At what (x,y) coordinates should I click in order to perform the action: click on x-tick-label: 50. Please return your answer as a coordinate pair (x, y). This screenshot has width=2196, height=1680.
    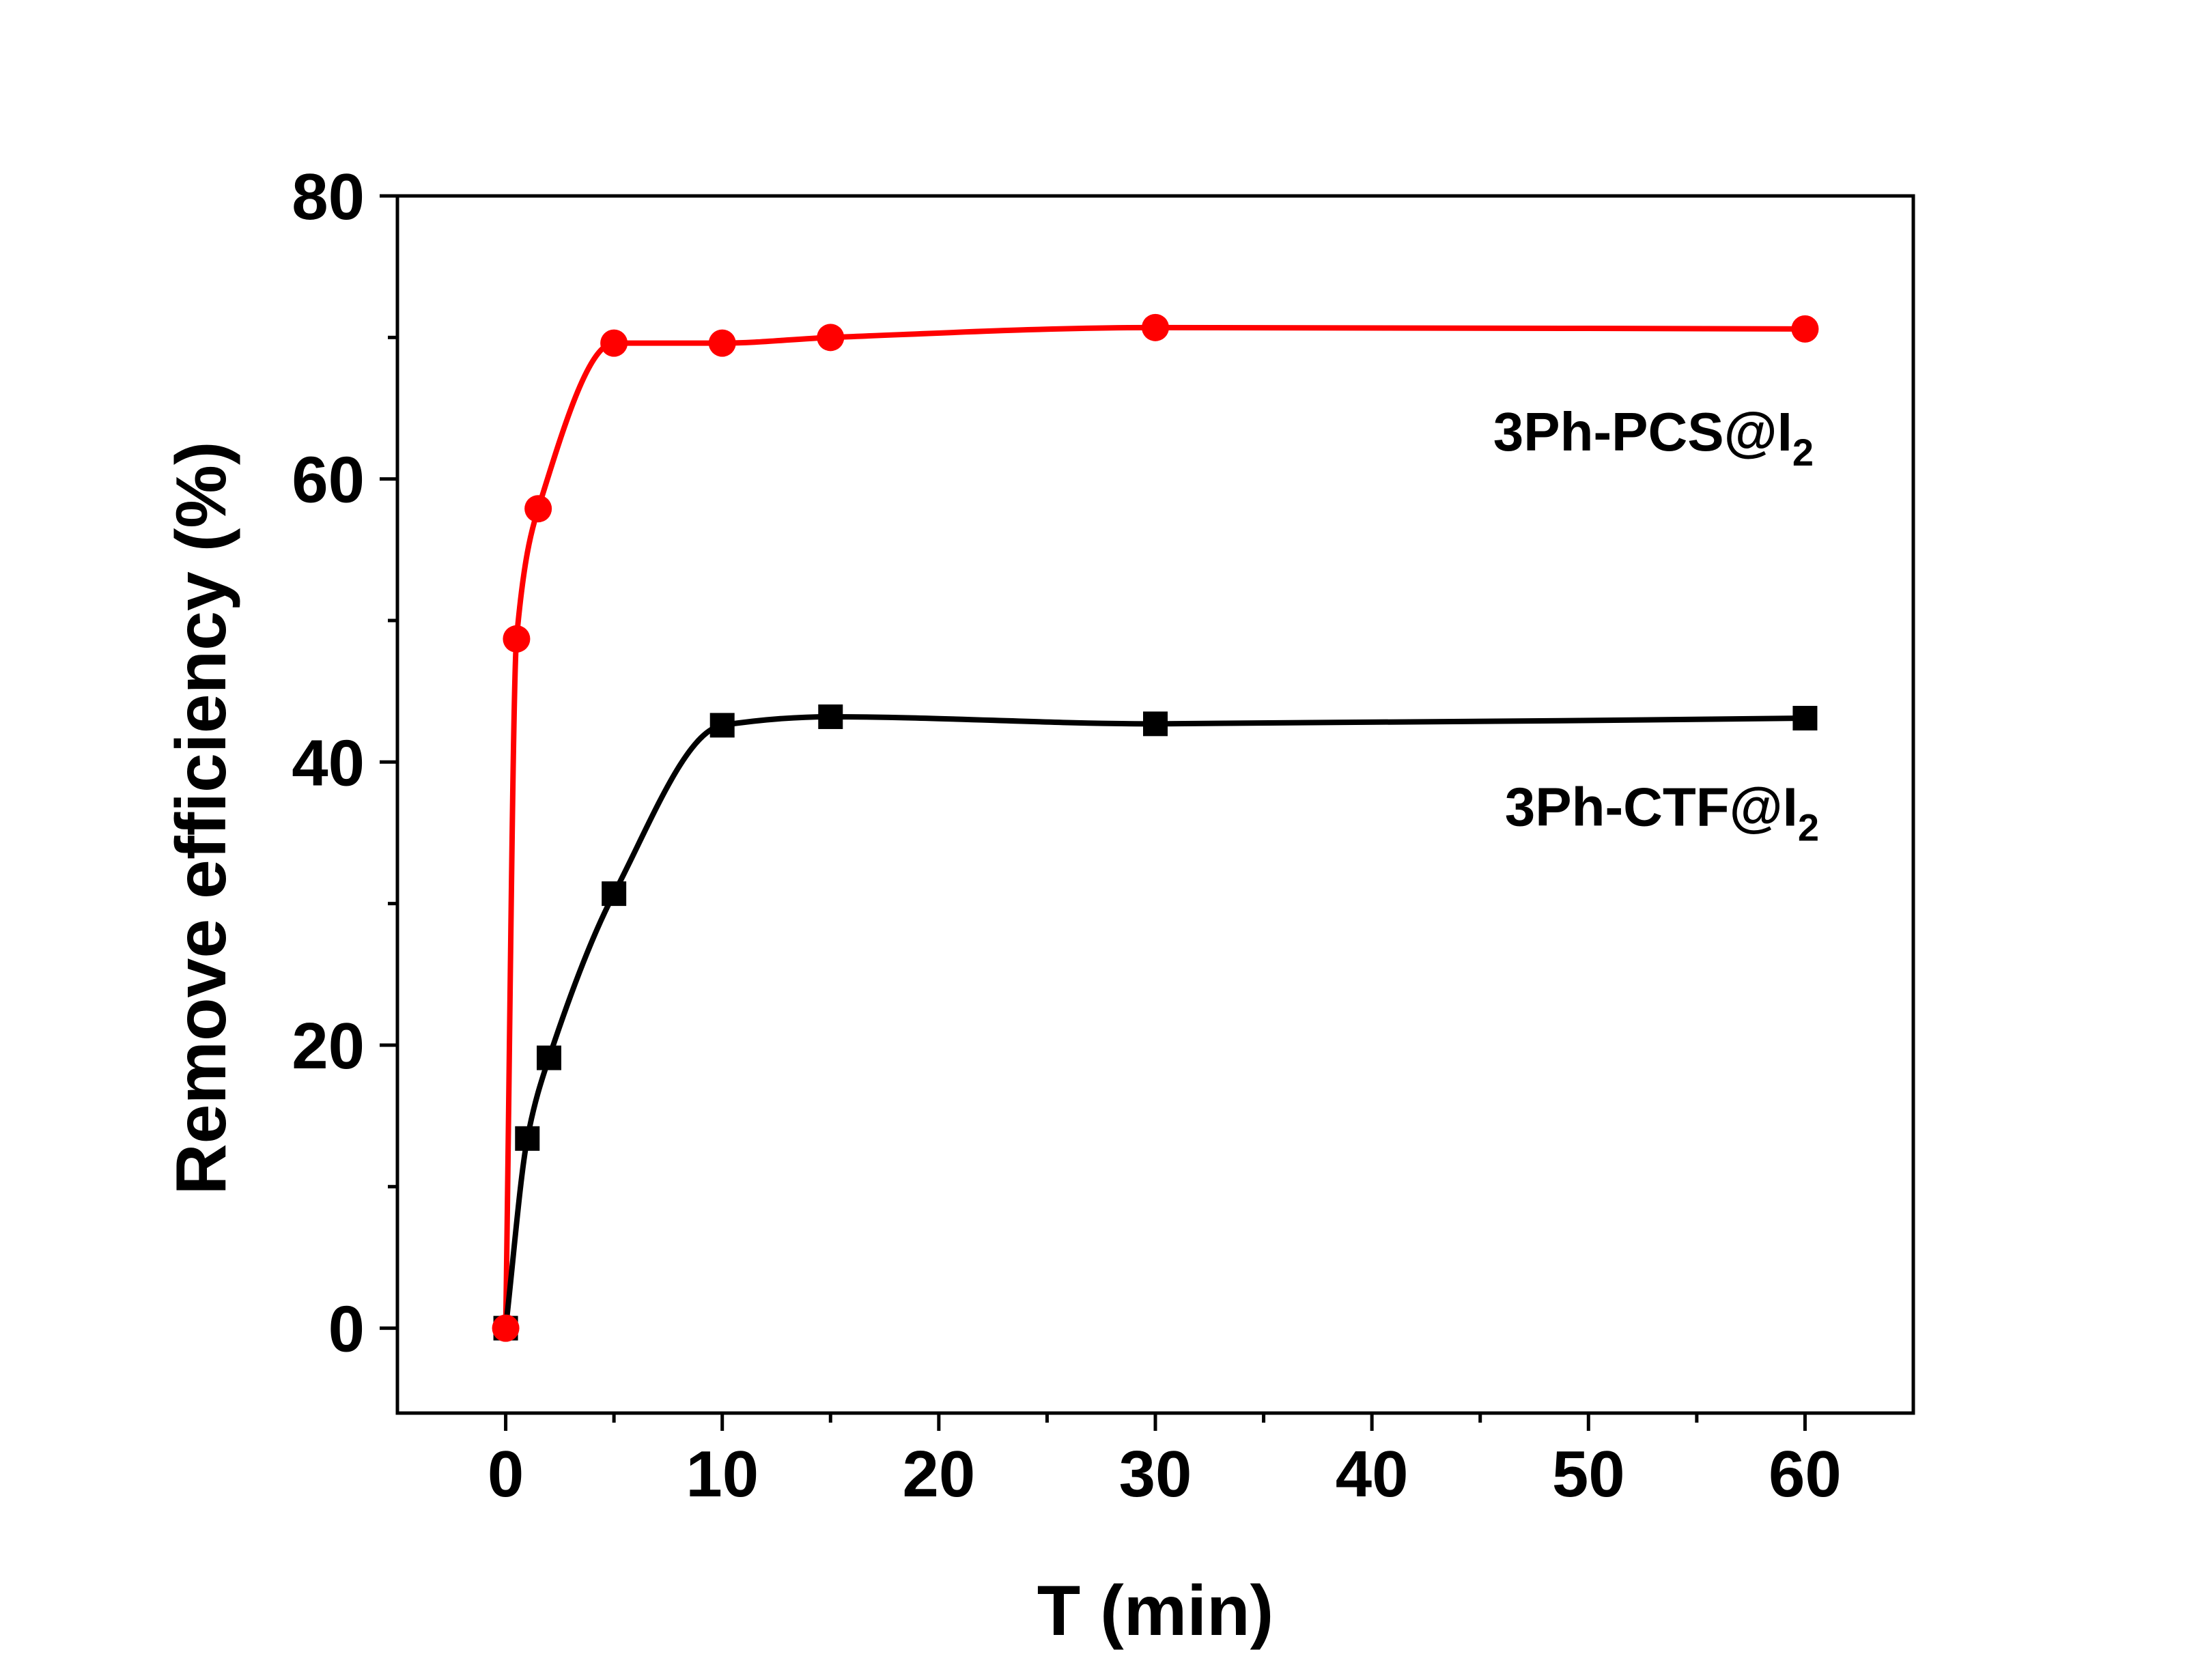
    Looking at the image, I should click on (1589, 1474).